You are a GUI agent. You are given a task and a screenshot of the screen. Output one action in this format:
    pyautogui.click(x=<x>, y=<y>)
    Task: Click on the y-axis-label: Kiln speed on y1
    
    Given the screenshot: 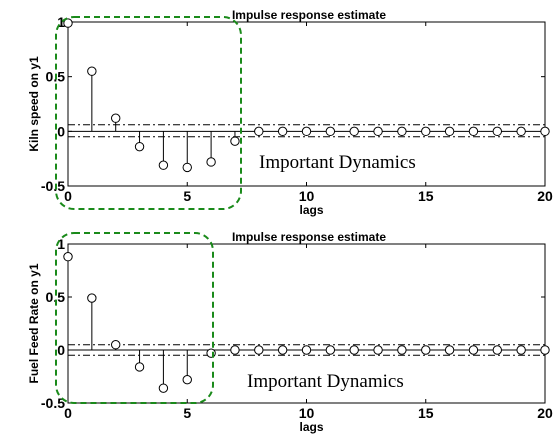 What is the action you would take?
    pyautogui.click(x=34, y=104)
    